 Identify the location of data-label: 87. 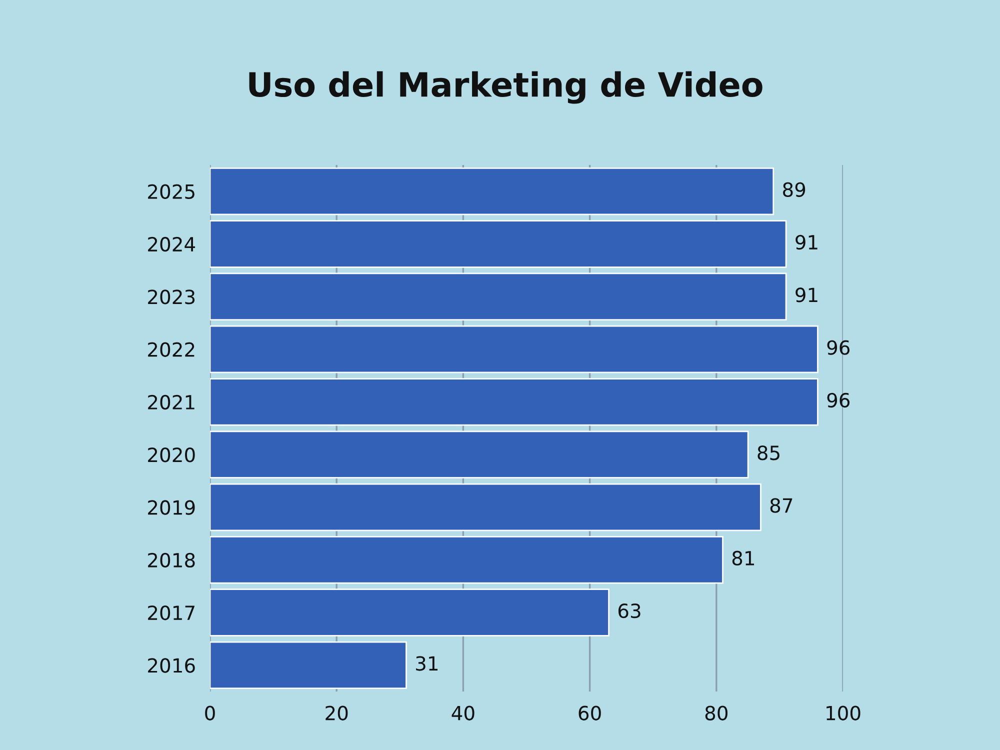
(781, 505).